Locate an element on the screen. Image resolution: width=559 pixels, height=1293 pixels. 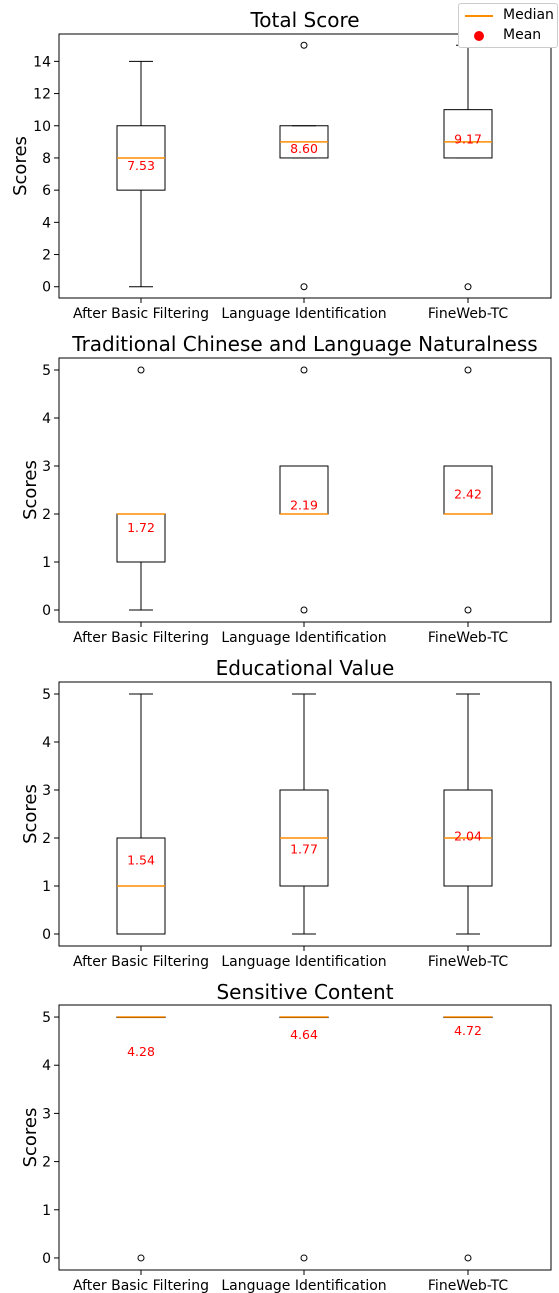
box-3: 2.42 is located at coordinates (468, 490).